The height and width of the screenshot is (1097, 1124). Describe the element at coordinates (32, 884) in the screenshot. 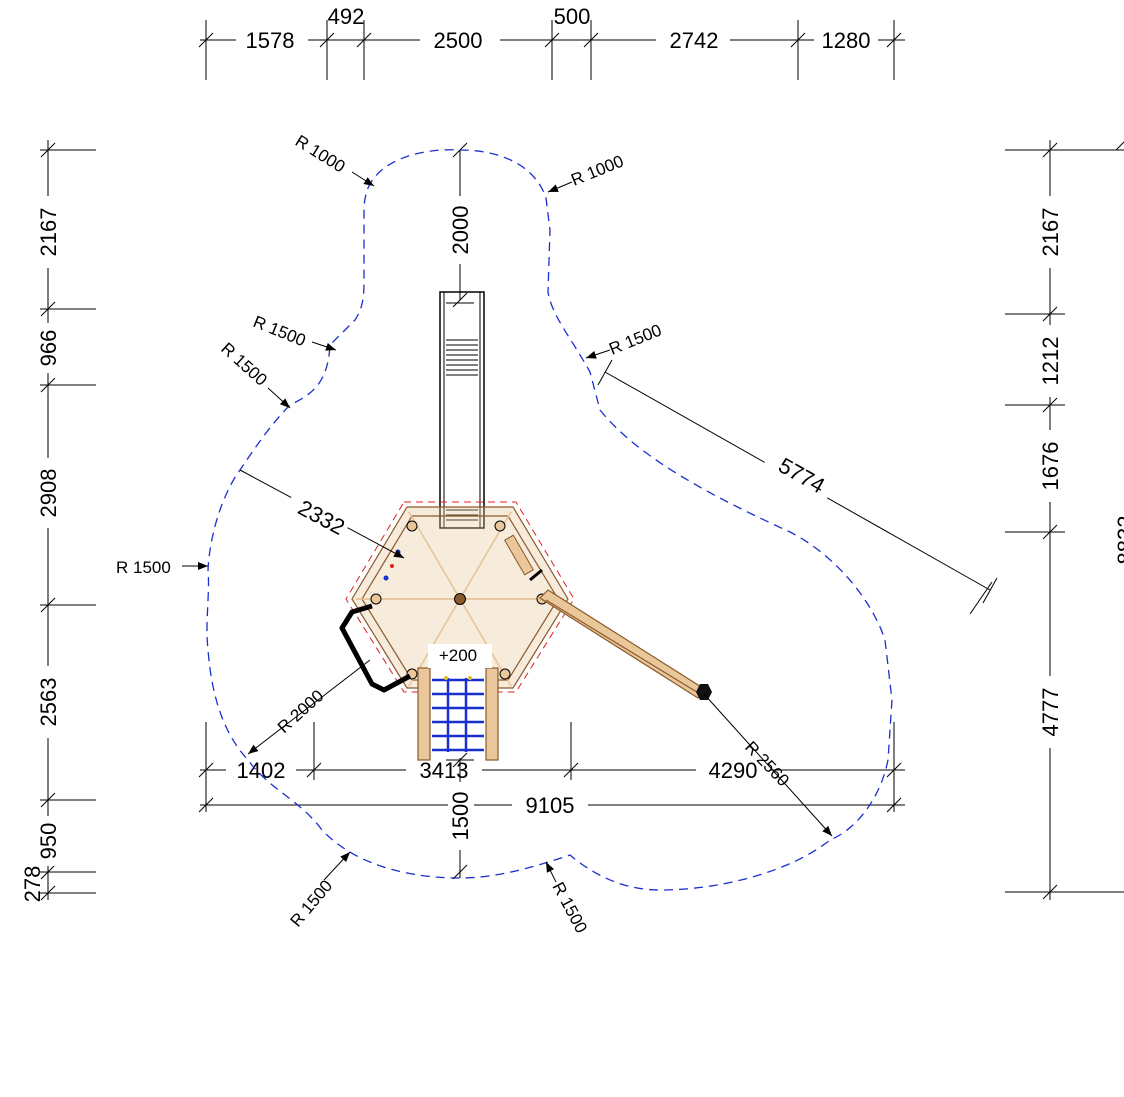

I see `dim-left-6: 278` at that location.